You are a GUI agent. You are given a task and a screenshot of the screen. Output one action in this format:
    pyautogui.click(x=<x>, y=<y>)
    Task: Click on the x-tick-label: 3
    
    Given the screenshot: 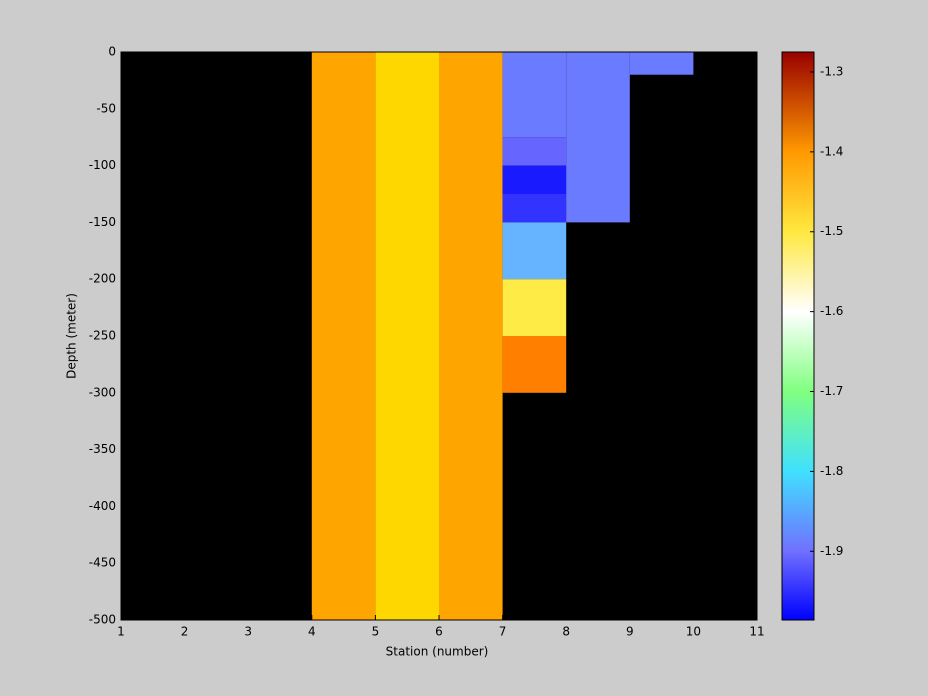 What is the action you would take?
    pyautogui.click(x=248, y=632)
    